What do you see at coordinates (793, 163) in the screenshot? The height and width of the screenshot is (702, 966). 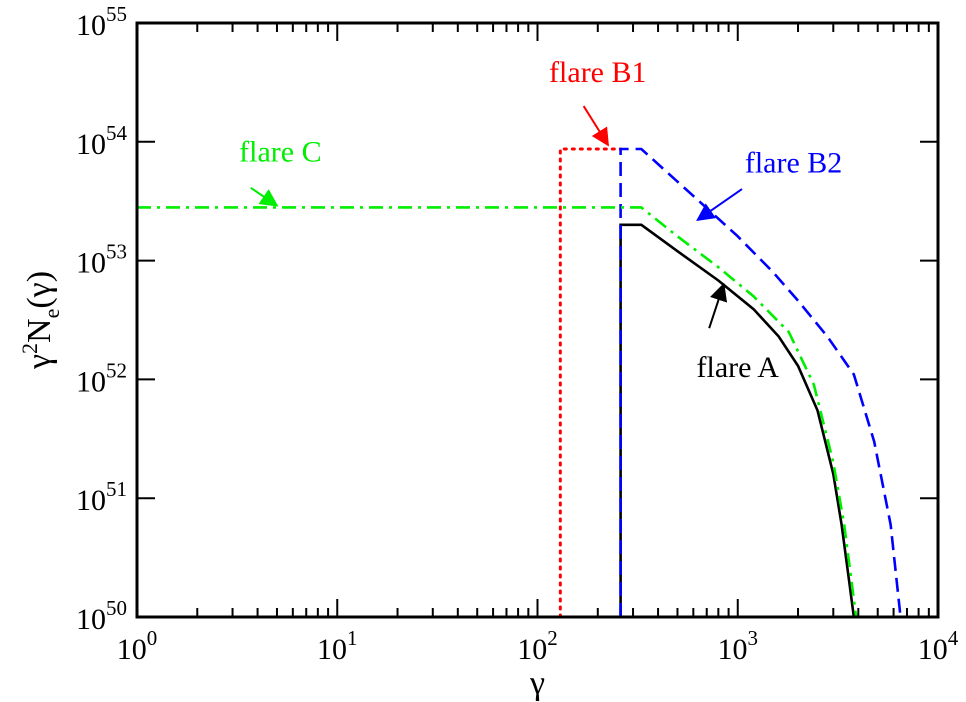 I see `annotation-label-flare-b2: flare B2` at bounding box center [793, 163].